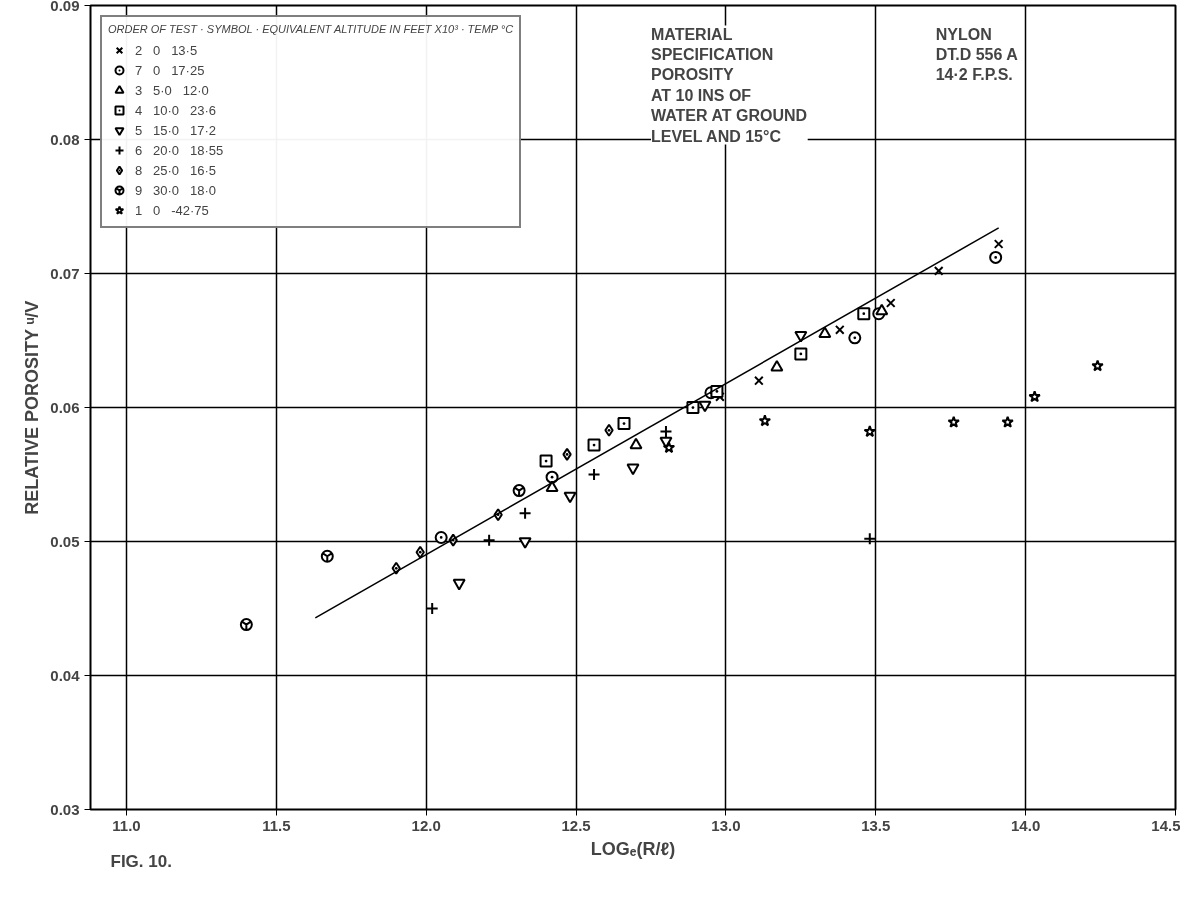 This screenshot has width=1201, height=902. I want to click on annotation: NYLON DT.D 556 A 14·2 F.P.S., so click(977, 54).